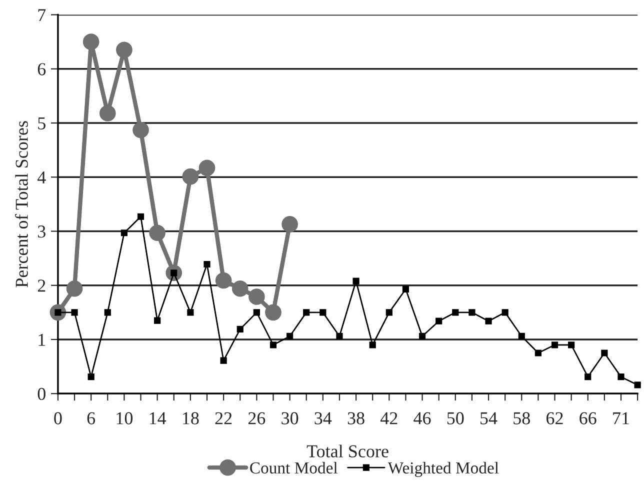  Describe the element at coordinates (554, 418) in the screenshot. I see `x-tick-label: 62` at that location.